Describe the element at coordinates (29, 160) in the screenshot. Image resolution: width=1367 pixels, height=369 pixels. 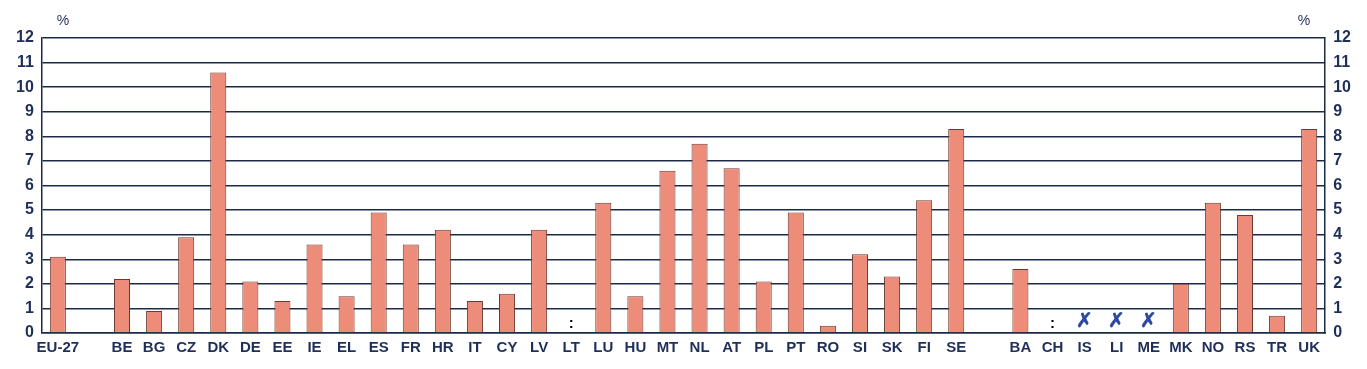
I see `y-tick-label: 7` at that location.